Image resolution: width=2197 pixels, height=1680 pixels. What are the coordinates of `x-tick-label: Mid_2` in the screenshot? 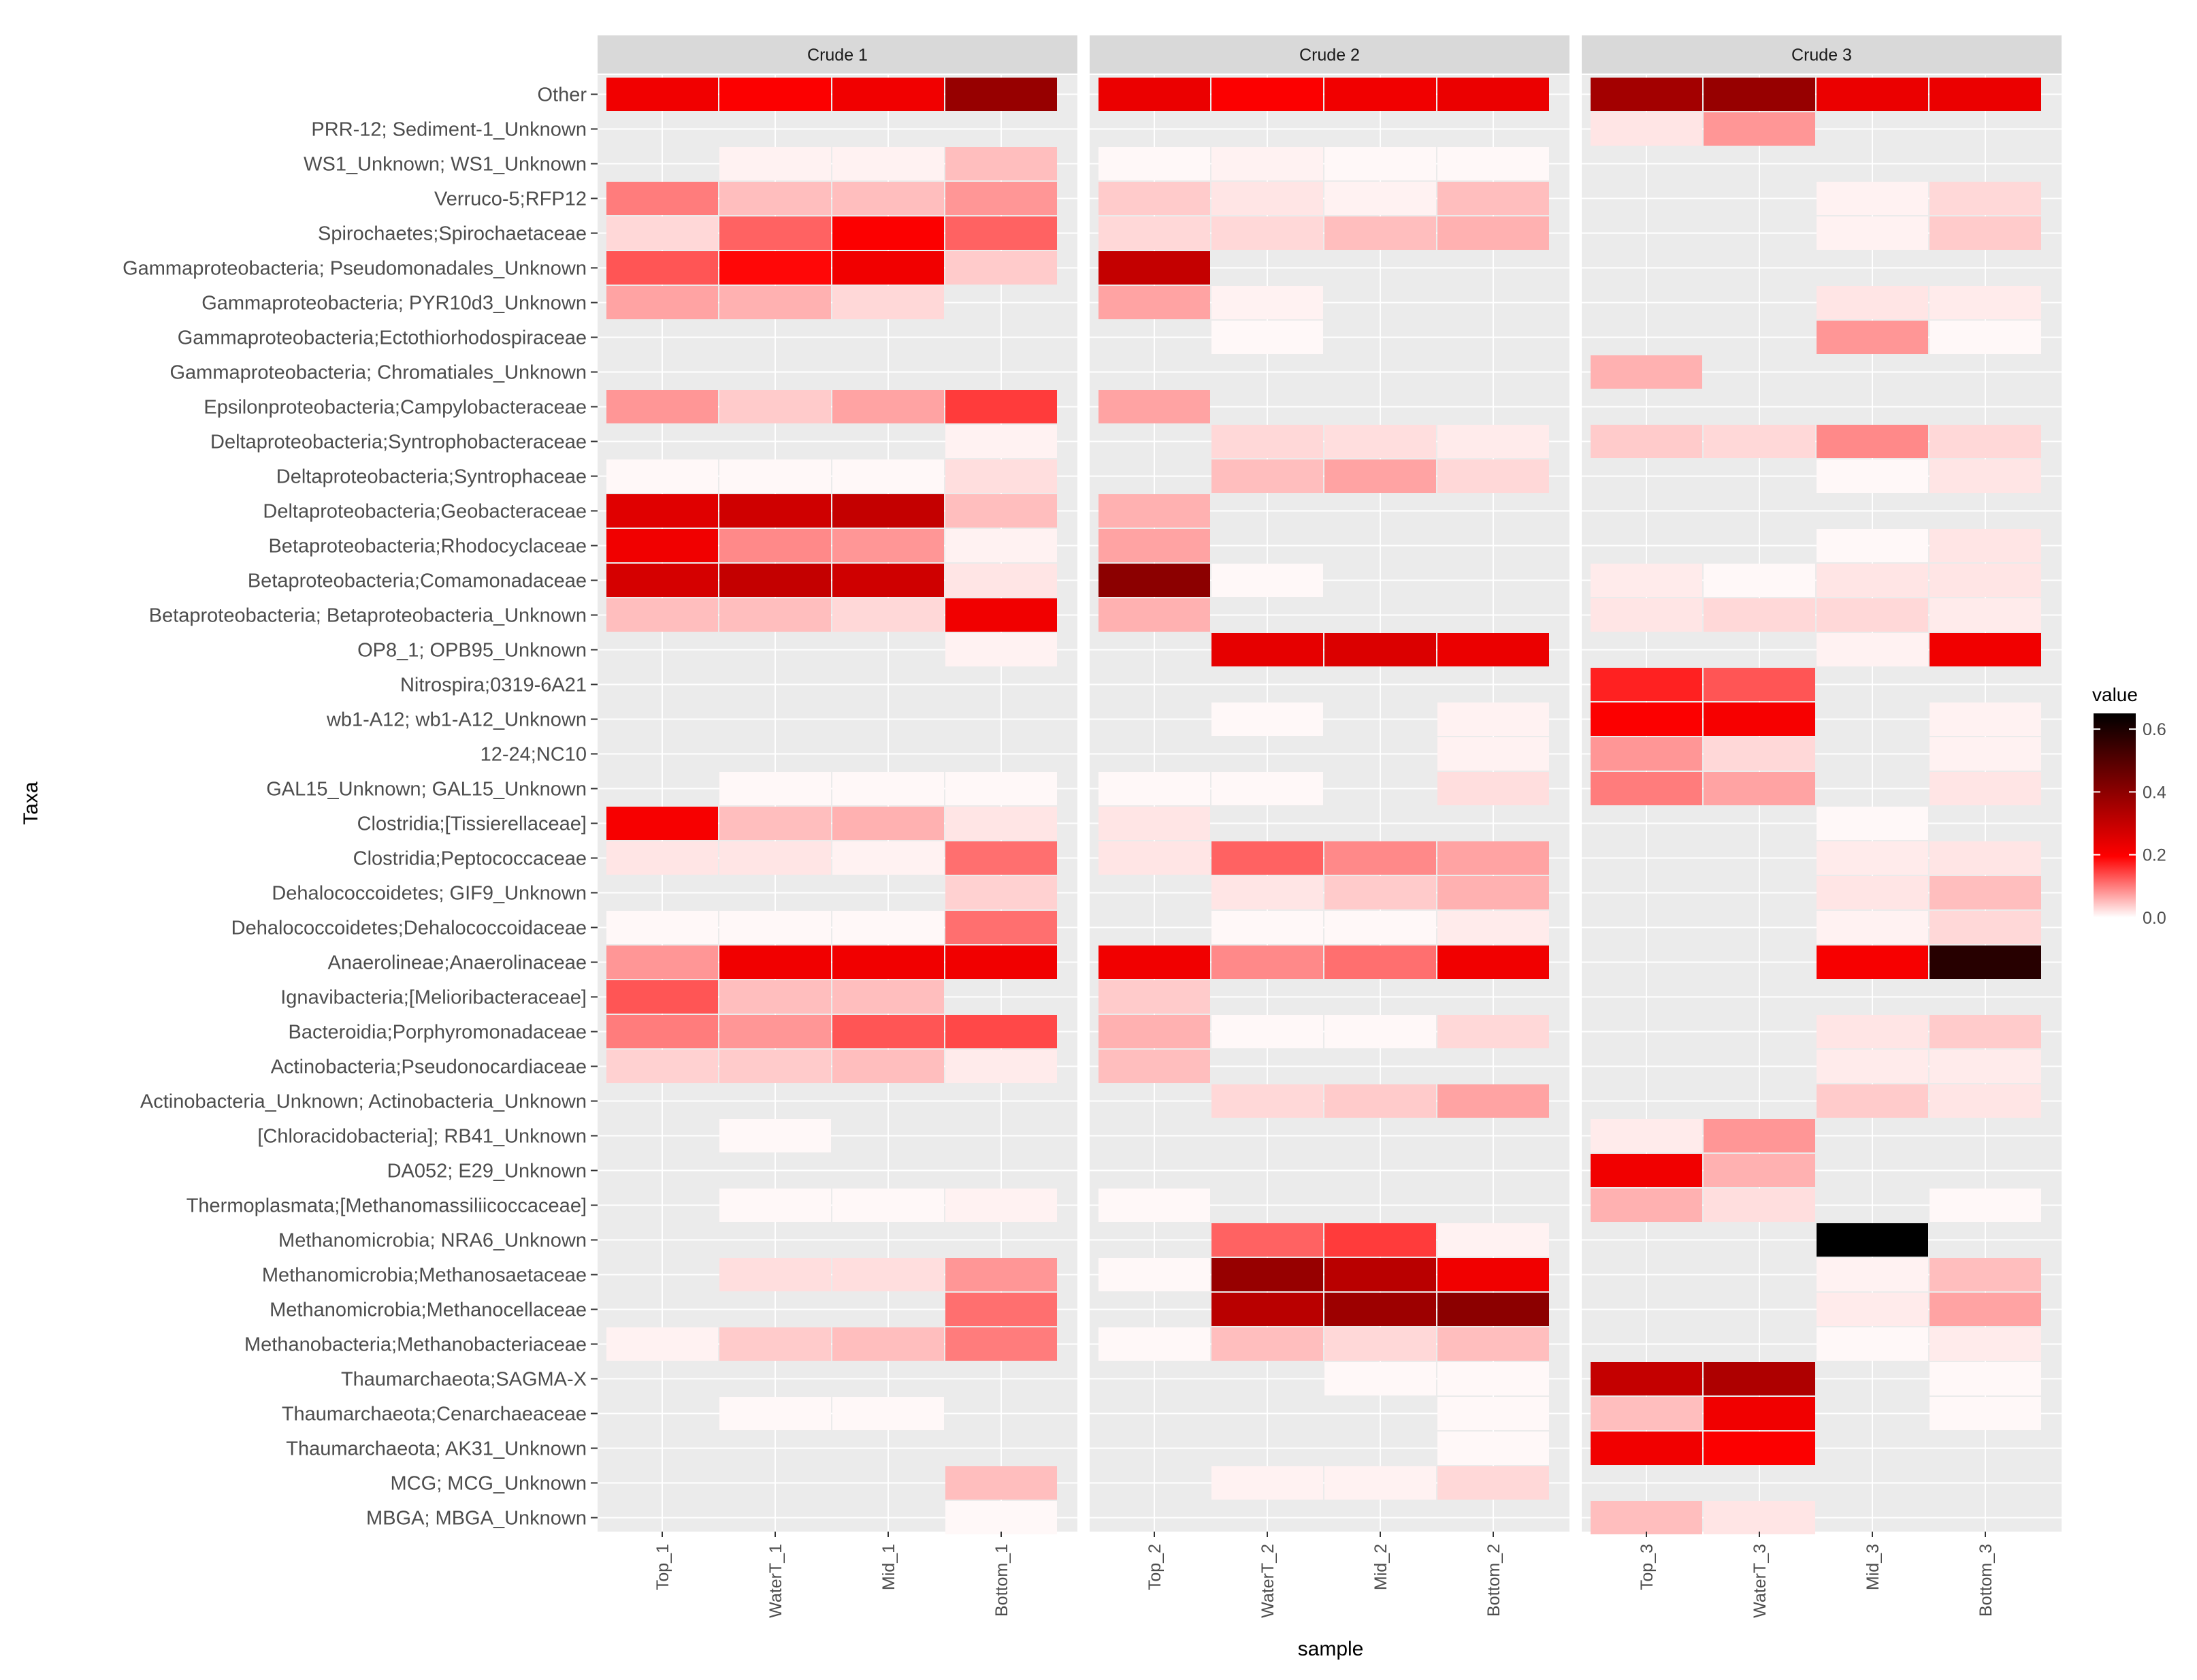 It's located at (1380, 1567).